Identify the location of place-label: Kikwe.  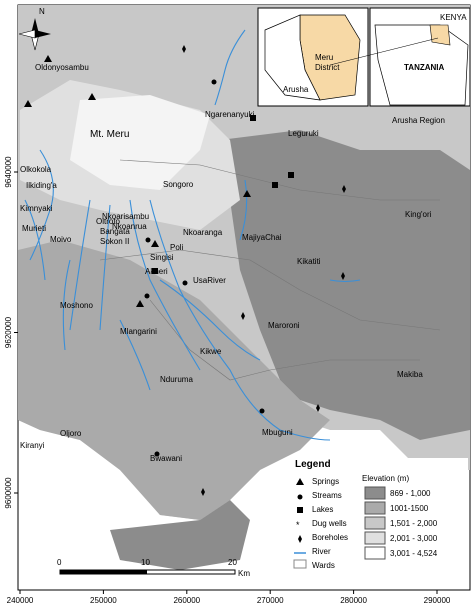
(211, 351).